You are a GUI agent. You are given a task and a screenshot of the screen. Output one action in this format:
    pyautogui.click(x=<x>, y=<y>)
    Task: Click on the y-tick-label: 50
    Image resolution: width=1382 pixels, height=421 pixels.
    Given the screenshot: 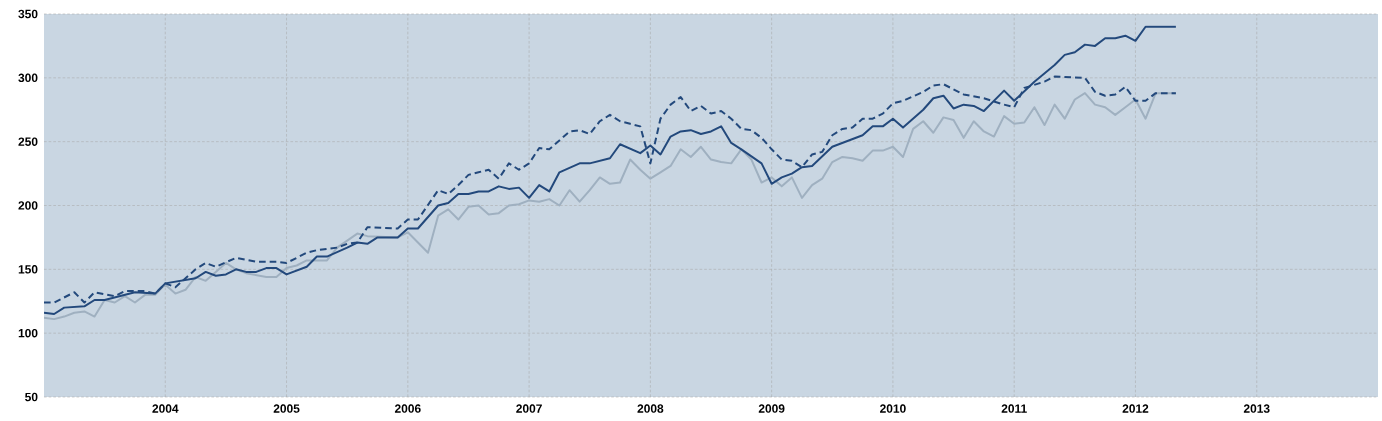 What is the action you would take?
    pyautogui.click(x=31, y=397)
    